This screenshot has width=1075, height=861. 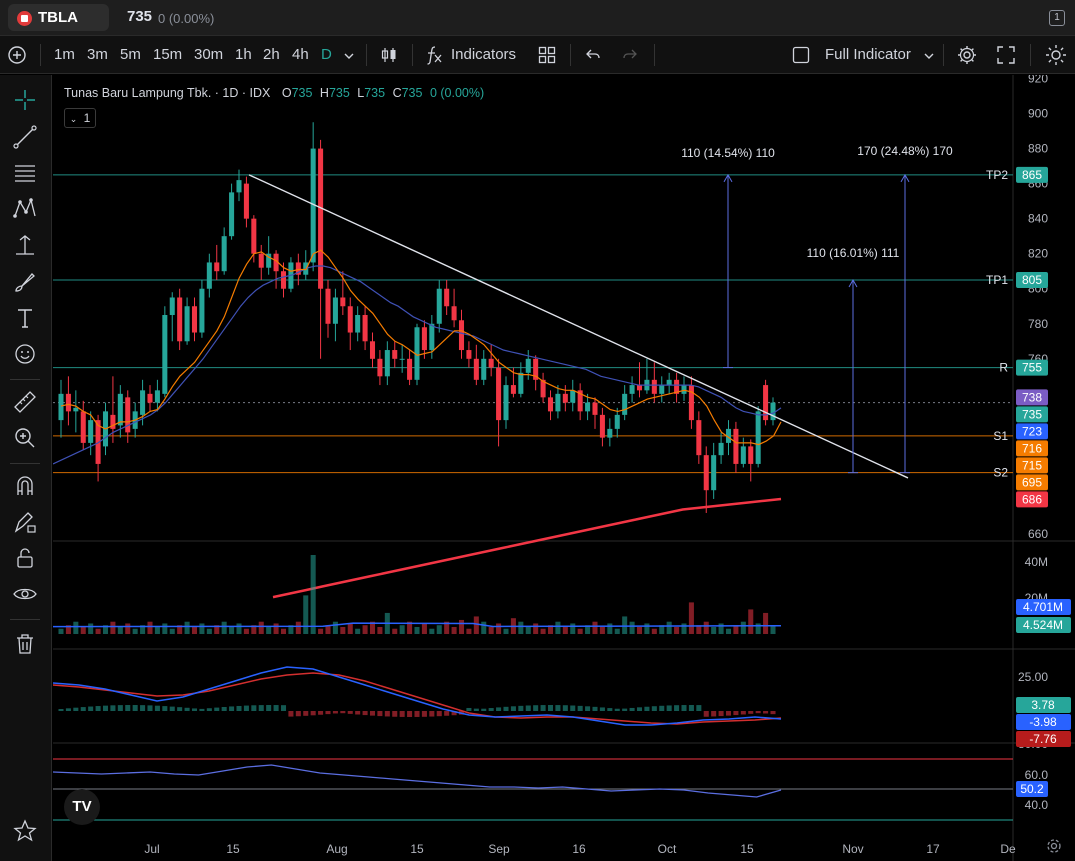 I want to click on horizontal-lines-icon, so click(x=25, y=173).